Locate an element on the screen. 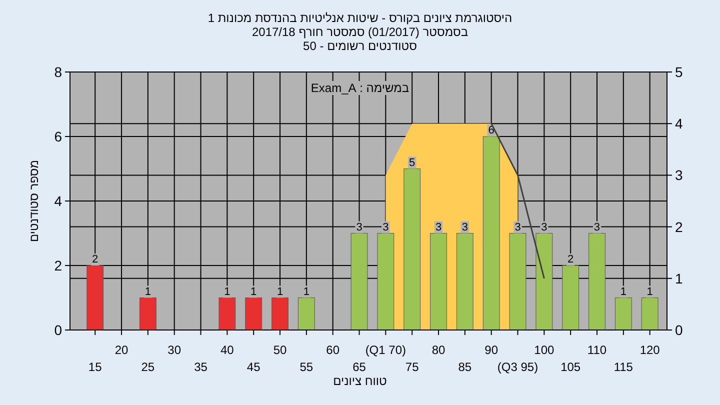  x-tick-label: 85 is located at coordinates (465, 367).